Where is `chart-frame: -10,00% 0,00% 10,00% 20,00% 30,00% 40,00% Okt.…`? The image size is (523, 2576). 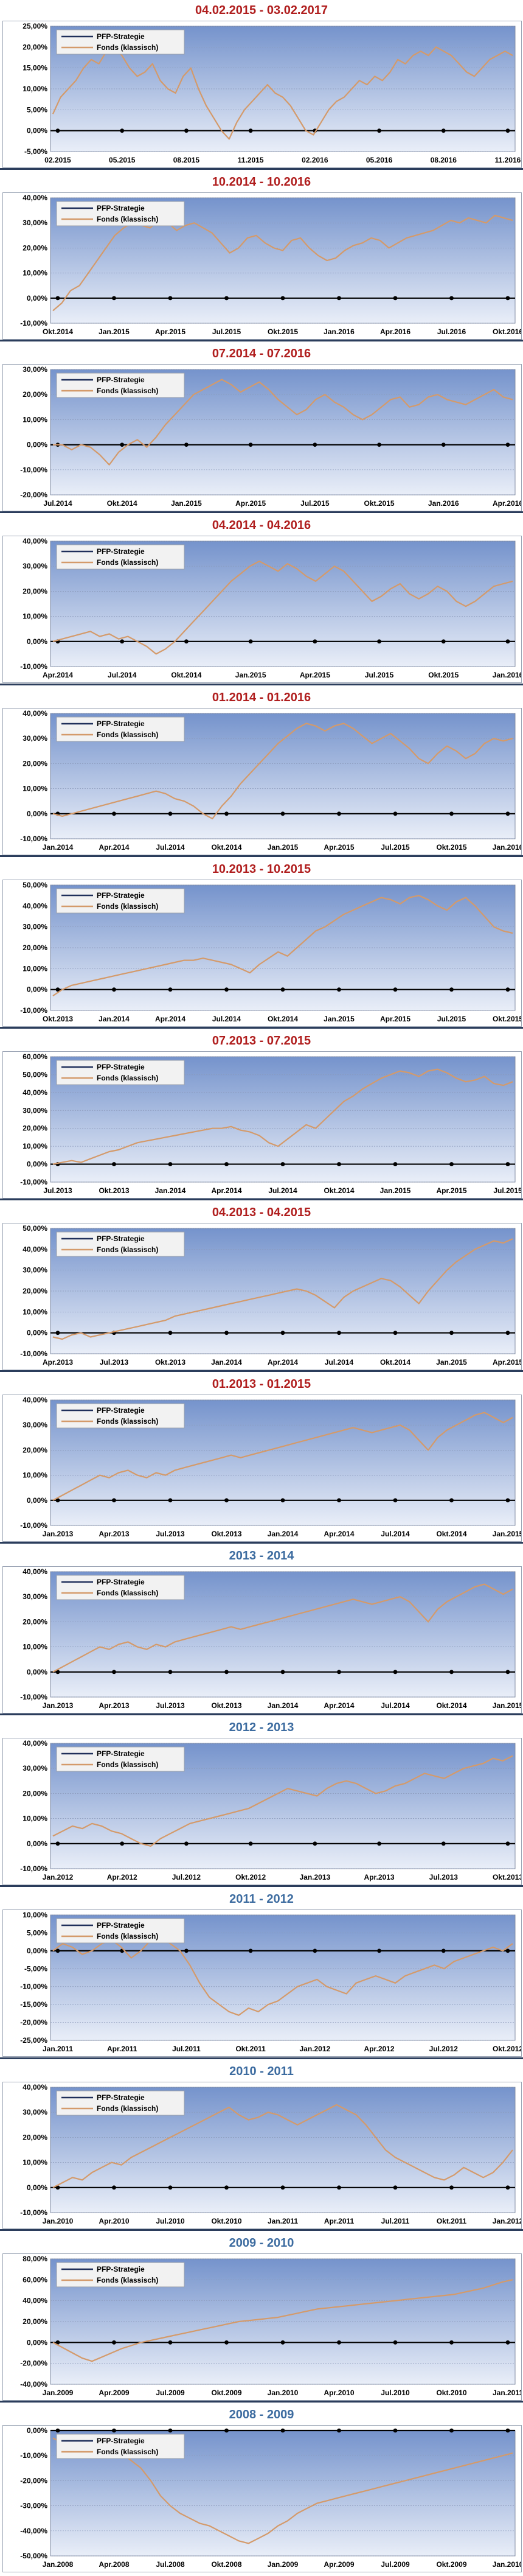
chart-frame: -10,00% 0,00% 10,00% 20,00% 30,00% 40,00% Okt.… is located at coordinates (262, 266).